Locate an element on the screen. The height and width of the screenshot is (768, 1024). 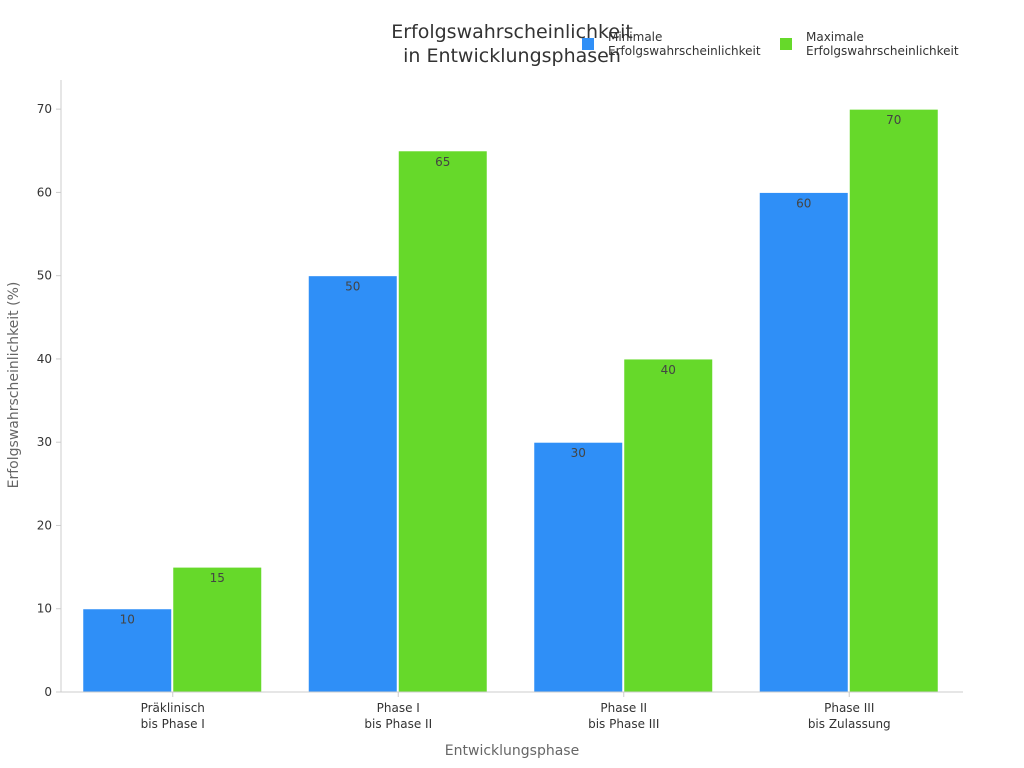
legend-item-minimum: Minimale Erfolgswahrscheinlichkeit is located at coordinates (671, 44).